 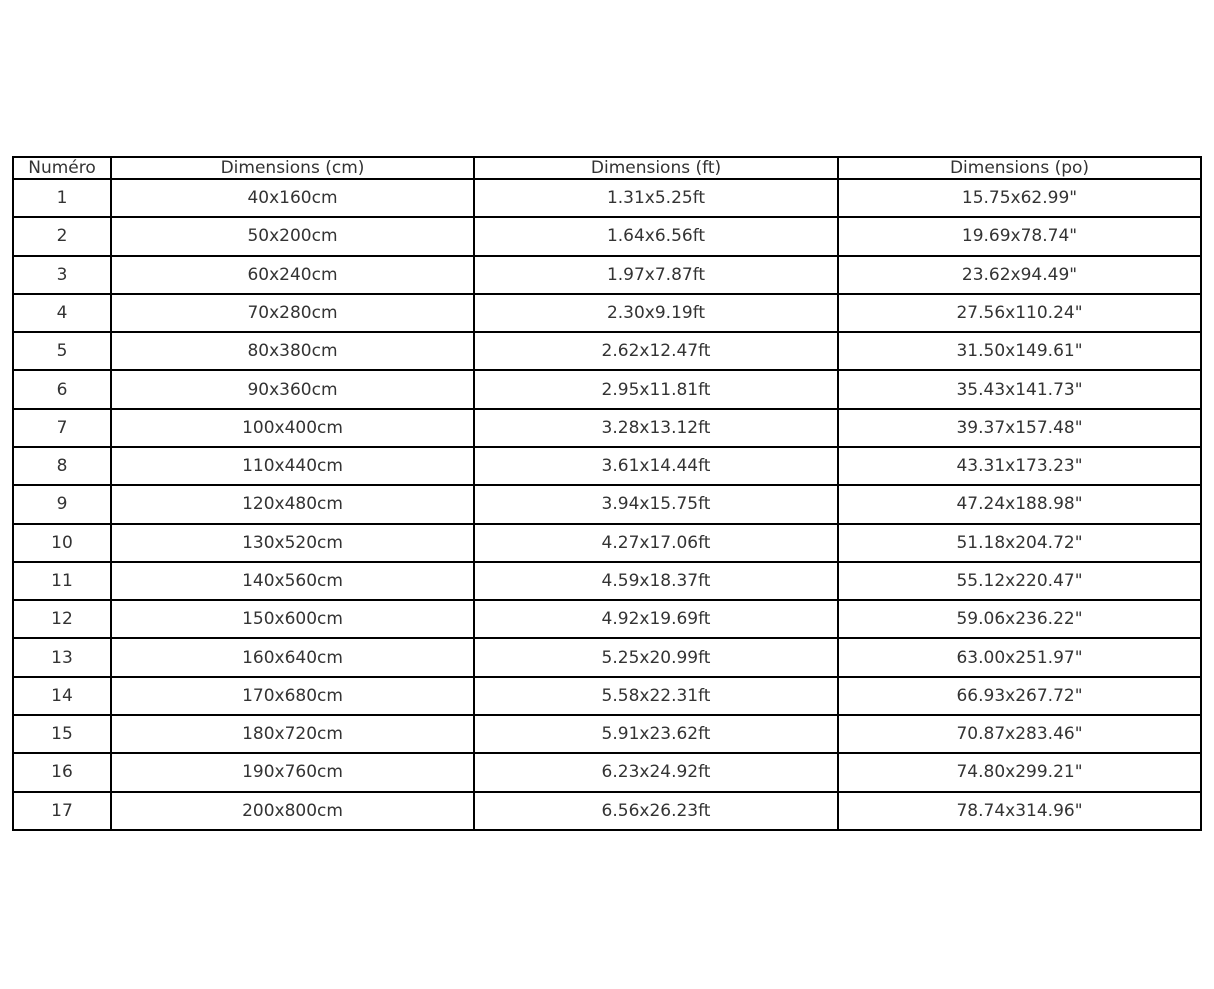 What do you see at coordinates (656, 695) in the screenshot?
I see `table-cell: 5.58x22.31ft` at bounding box center [656, 695].